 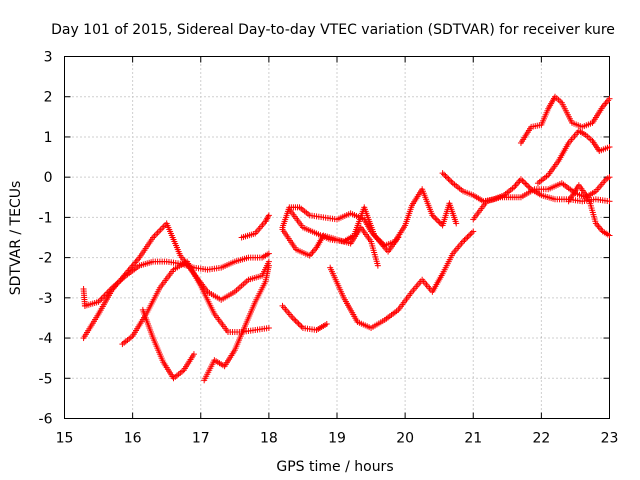 What do you see at coordinates (48, 58) in the screenshot?
I see `y-tick-label: 3` at bounding box center [48, 58].